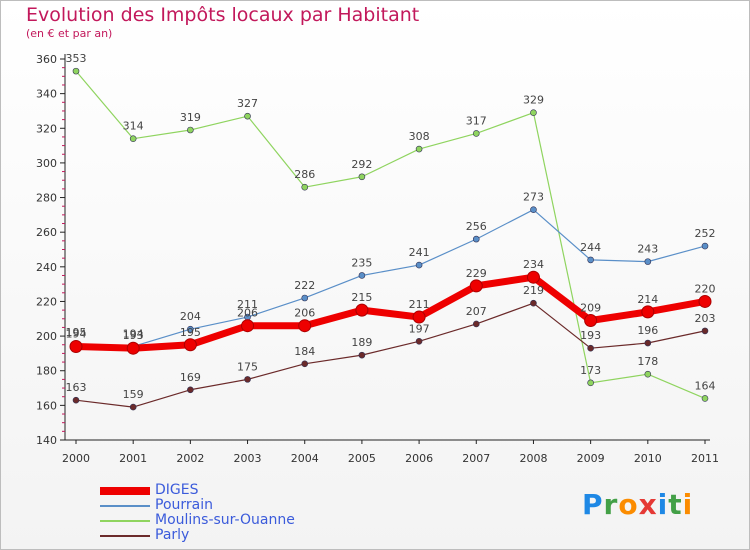 The width and height of the screenshot is (750, 550). Describe the element at coordinates (533, 197) in the screenshot. I see `data-label-pourrain: 273` at that location.